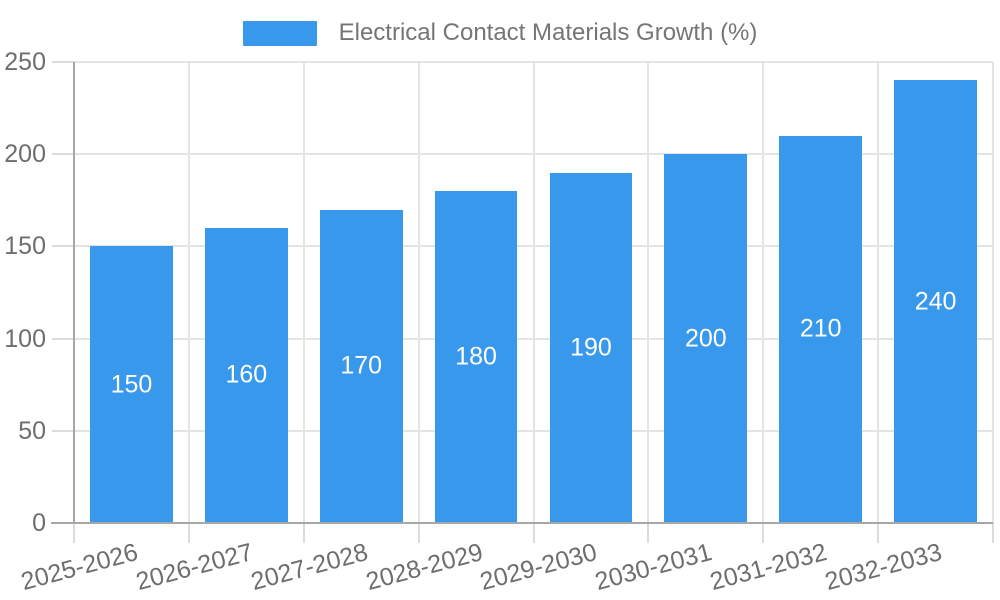 The height and width of the screenshot is (600, 1000). I want to click on bar-value-label: 210, so click(820, 328).